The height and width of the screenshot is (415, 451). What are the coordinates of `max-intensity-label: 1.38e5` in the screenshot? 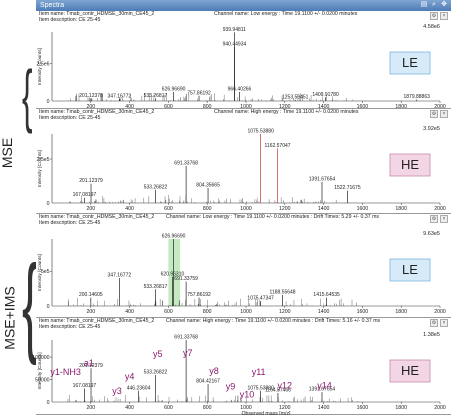 It's located at (431, 335).